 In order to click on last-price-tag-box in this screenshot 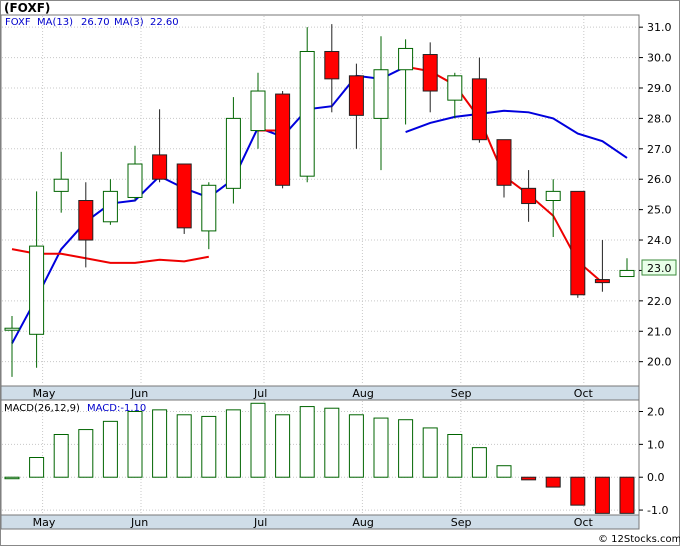, I will do `click(659, 267)`.